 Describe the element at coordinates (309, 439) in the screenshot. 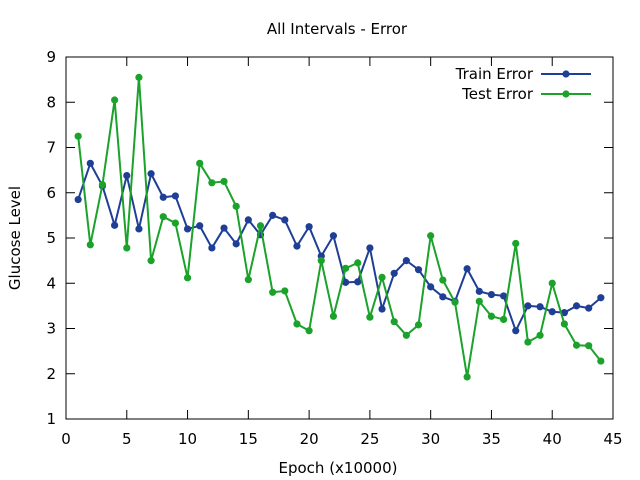

I see `x-tick-label: 20` at that location.